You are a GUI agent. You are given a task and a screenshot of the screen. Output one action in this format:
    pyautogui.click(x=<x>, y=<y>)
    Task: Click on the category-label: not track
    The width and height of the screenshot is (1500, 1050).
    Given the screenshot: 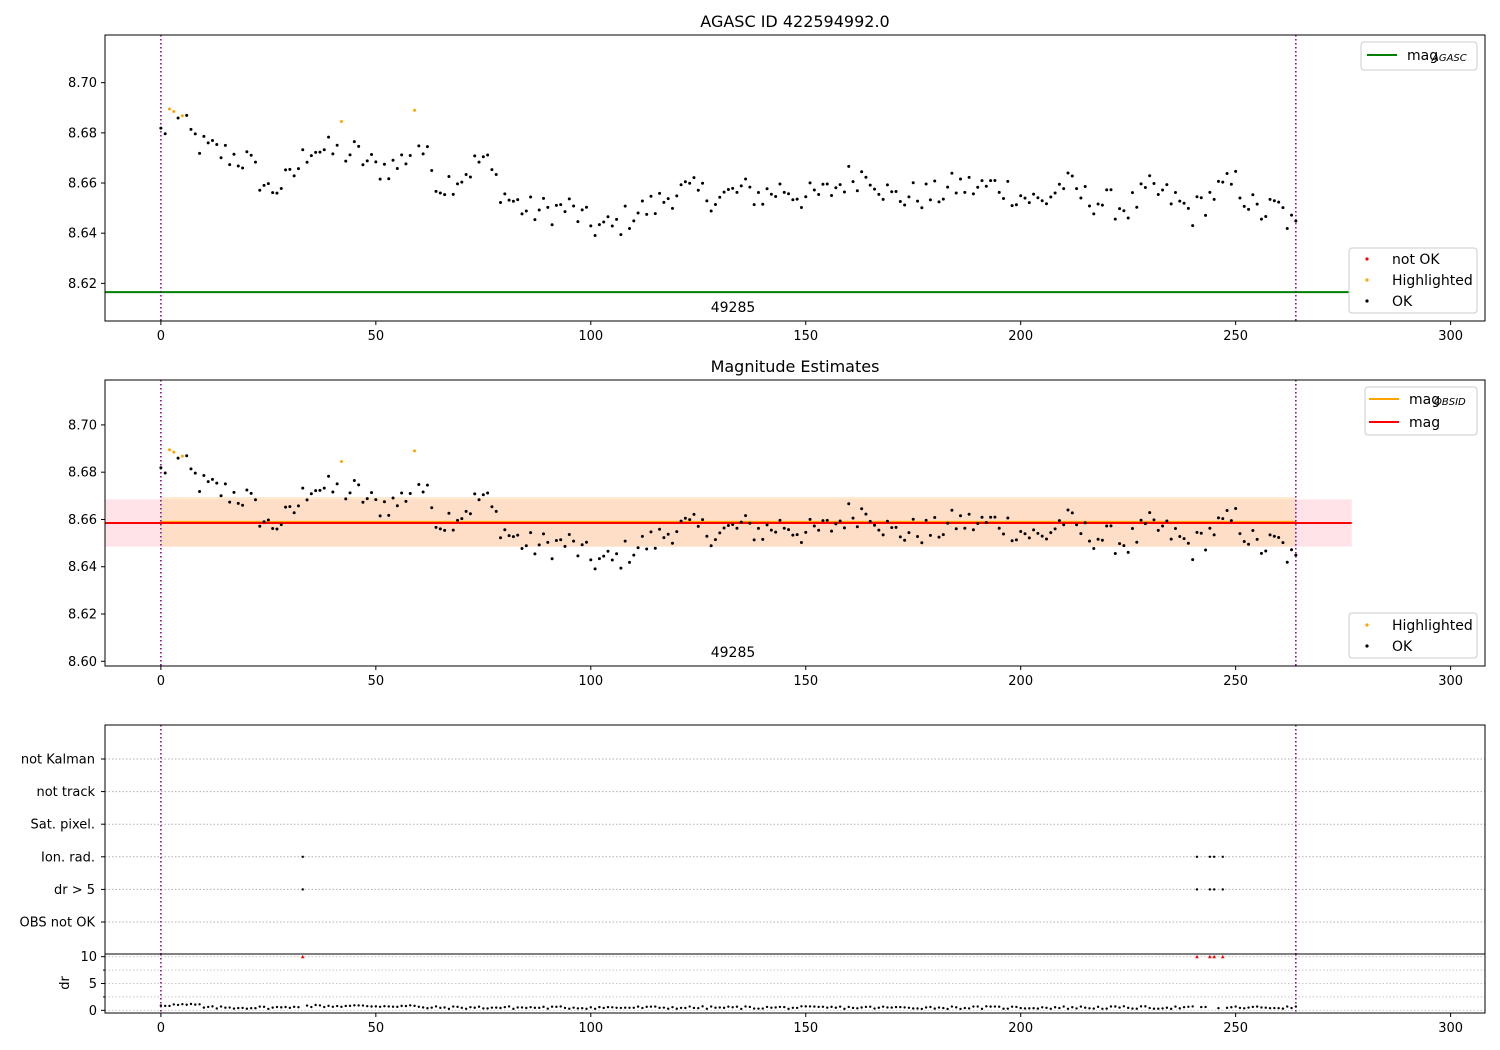 What is the action you would take?
    pyautogui.click(x=65, y=792)
    